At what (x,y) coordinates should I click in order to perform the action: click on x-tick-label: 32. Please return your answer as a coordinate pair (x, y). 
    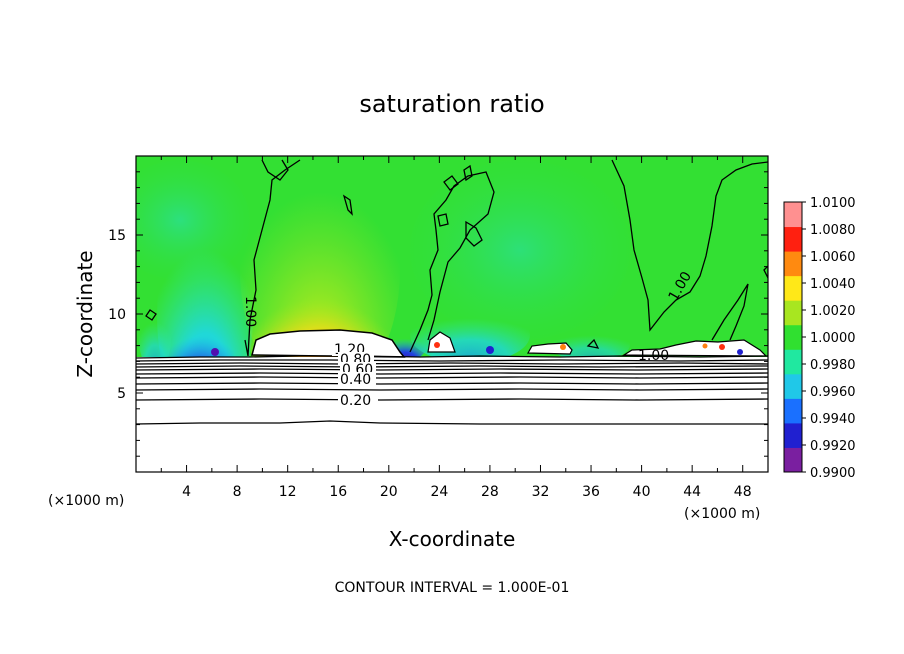
    Looking at the image, I should click on (541, 492).